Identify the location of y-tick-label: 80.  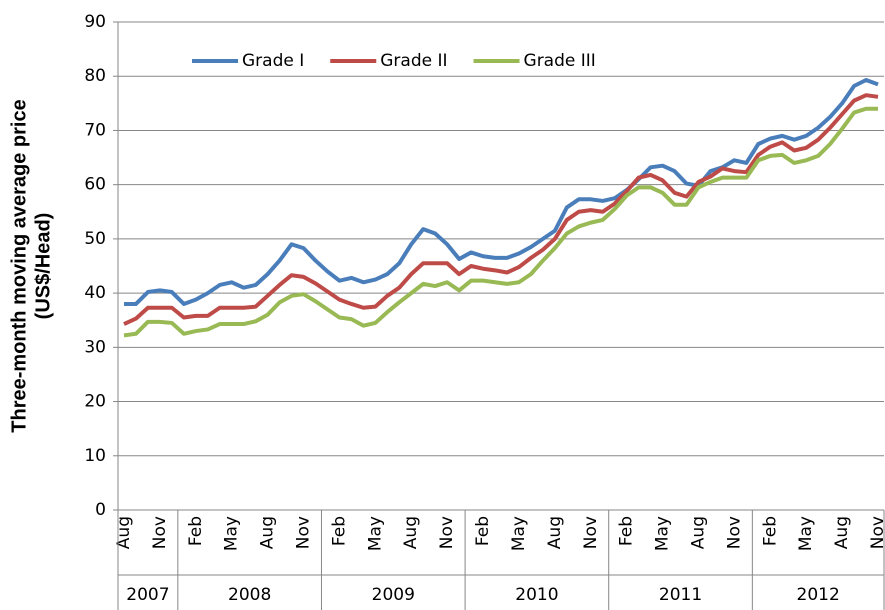
(95, 76).